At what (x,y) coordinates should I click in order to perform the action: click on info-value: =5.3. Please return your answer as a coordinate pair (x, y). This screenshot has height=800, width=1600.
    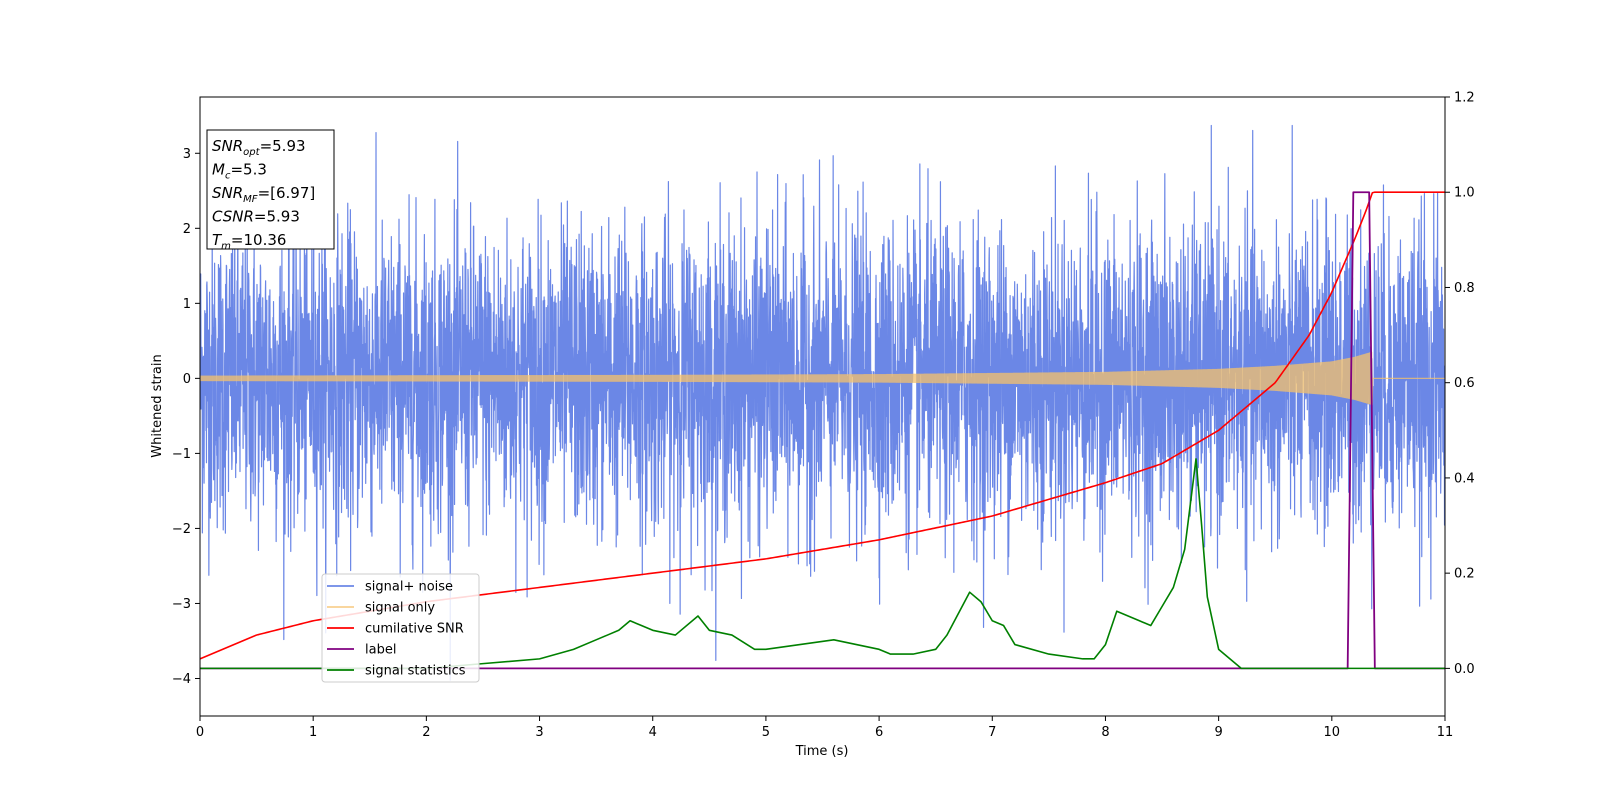
    Looking at the image, I should click on (248, 170).